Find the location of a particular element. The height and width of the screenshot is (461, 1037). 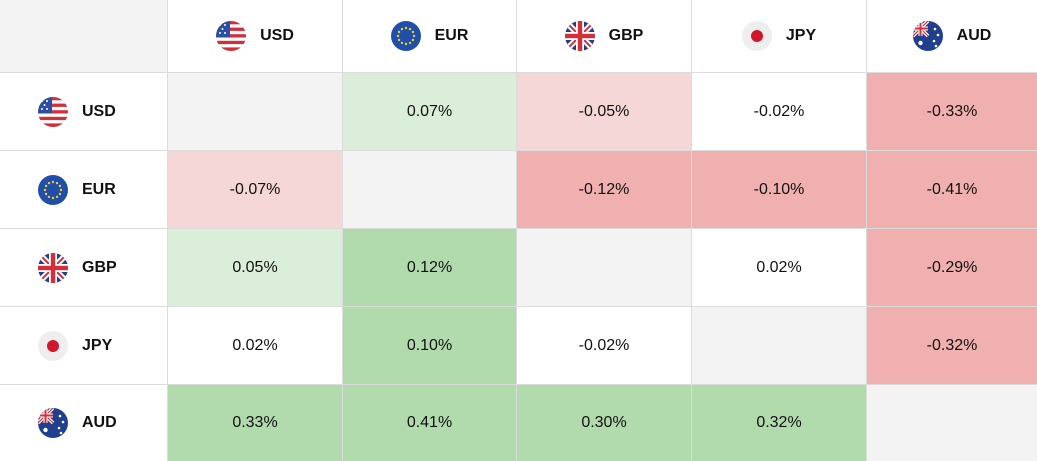

table-cell: -0.32% is located at coordinates (952, 346).